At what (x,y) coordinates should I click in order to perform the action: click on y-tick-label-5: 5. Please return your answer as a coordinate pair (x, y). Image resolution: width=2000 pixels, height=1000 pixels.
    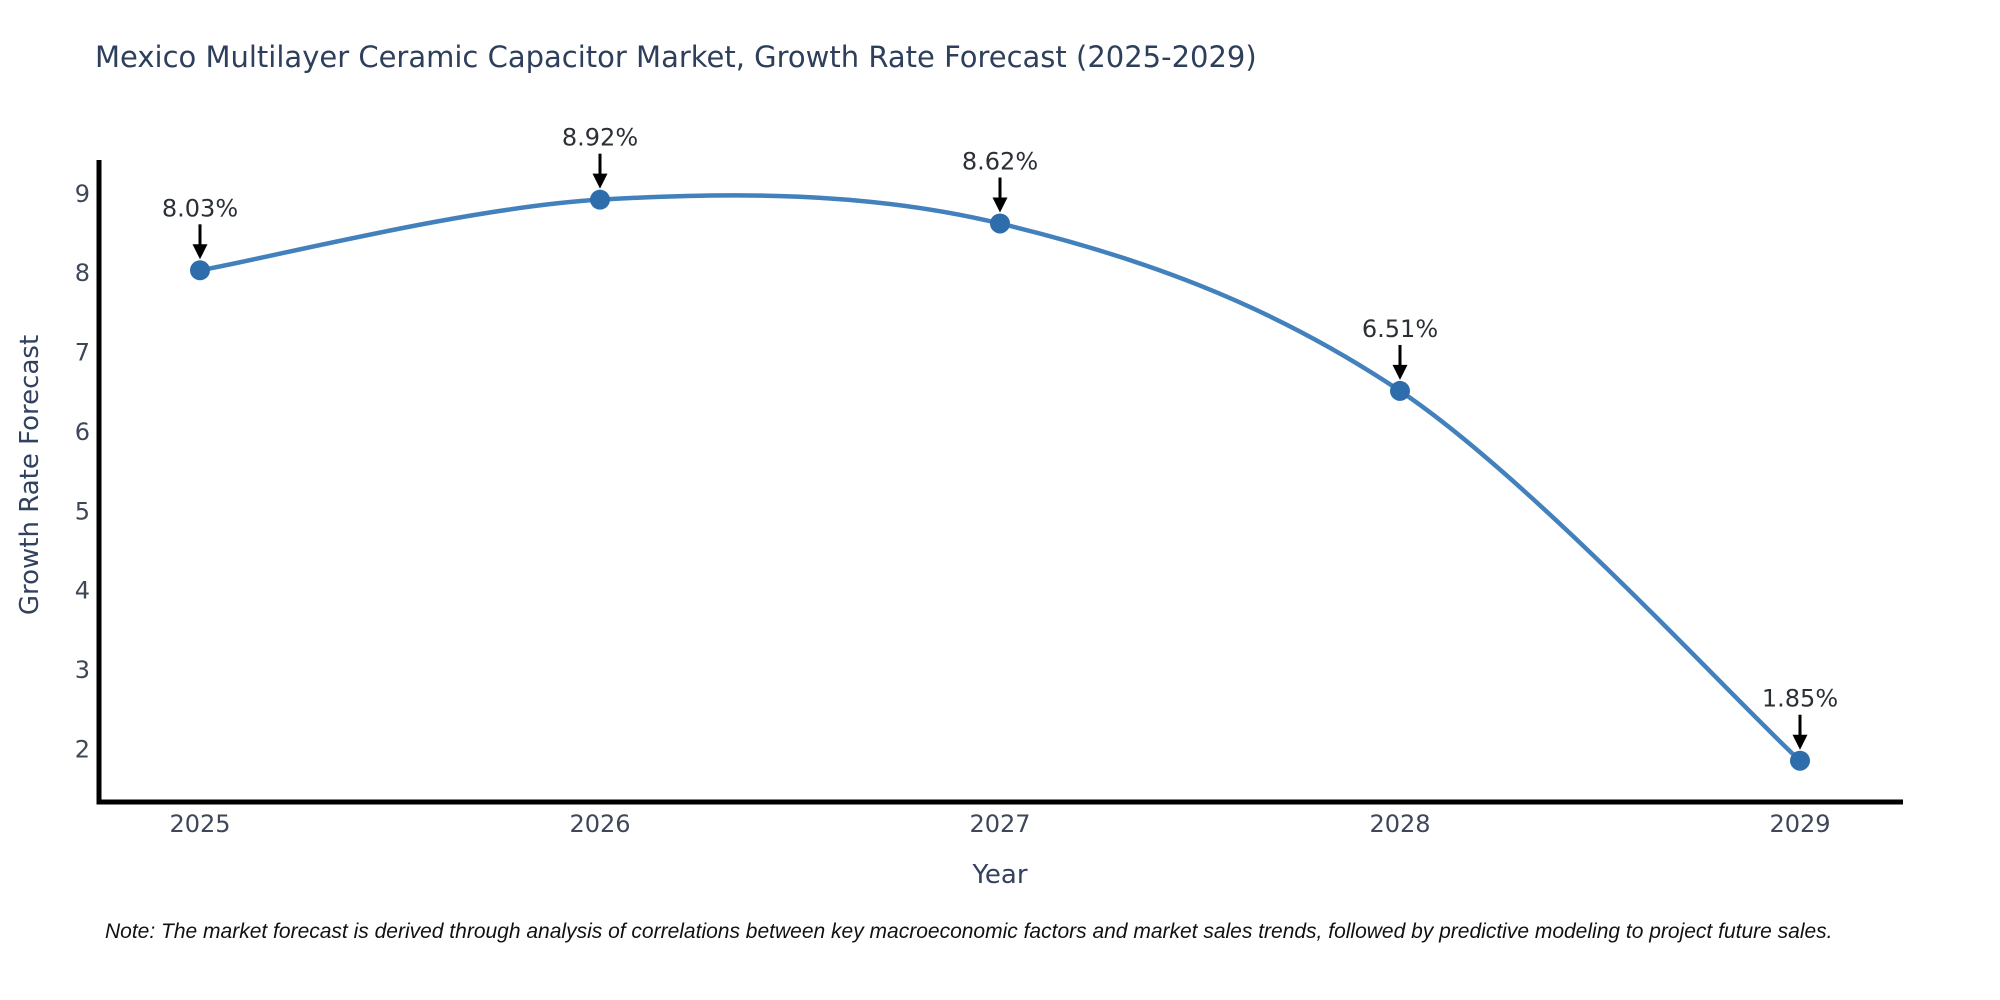
    Looking at the image, I should click on (82, 511).